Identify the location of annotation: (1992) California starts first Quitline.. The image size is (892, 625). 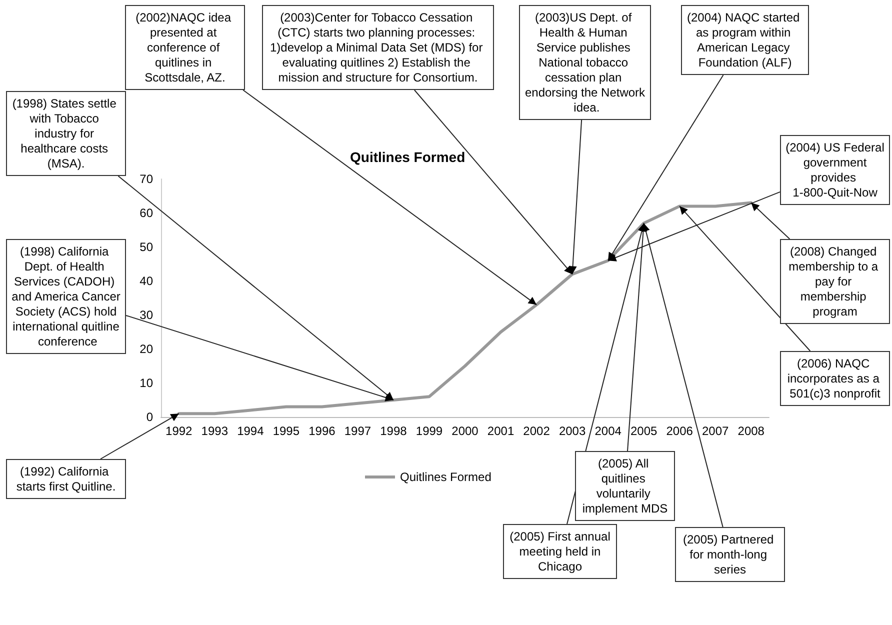
(66, 479).